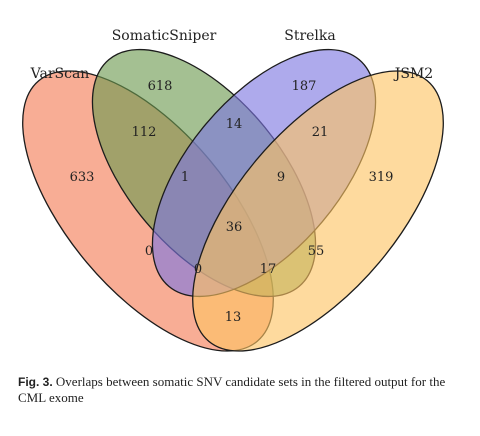 The height and width of the screenshot is (436, 480). I want to click on region-count-varscan-jsm2: 13, so click(233, 317).